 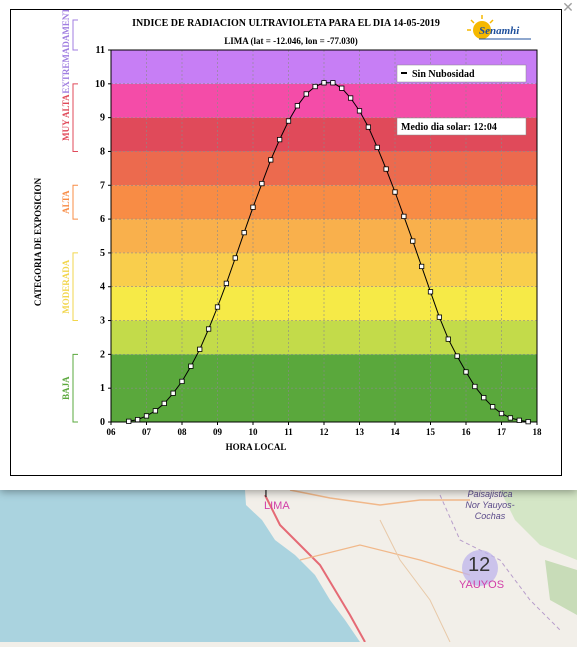 I want to click on x-tick-label: 12, so click(x=325, y=432).